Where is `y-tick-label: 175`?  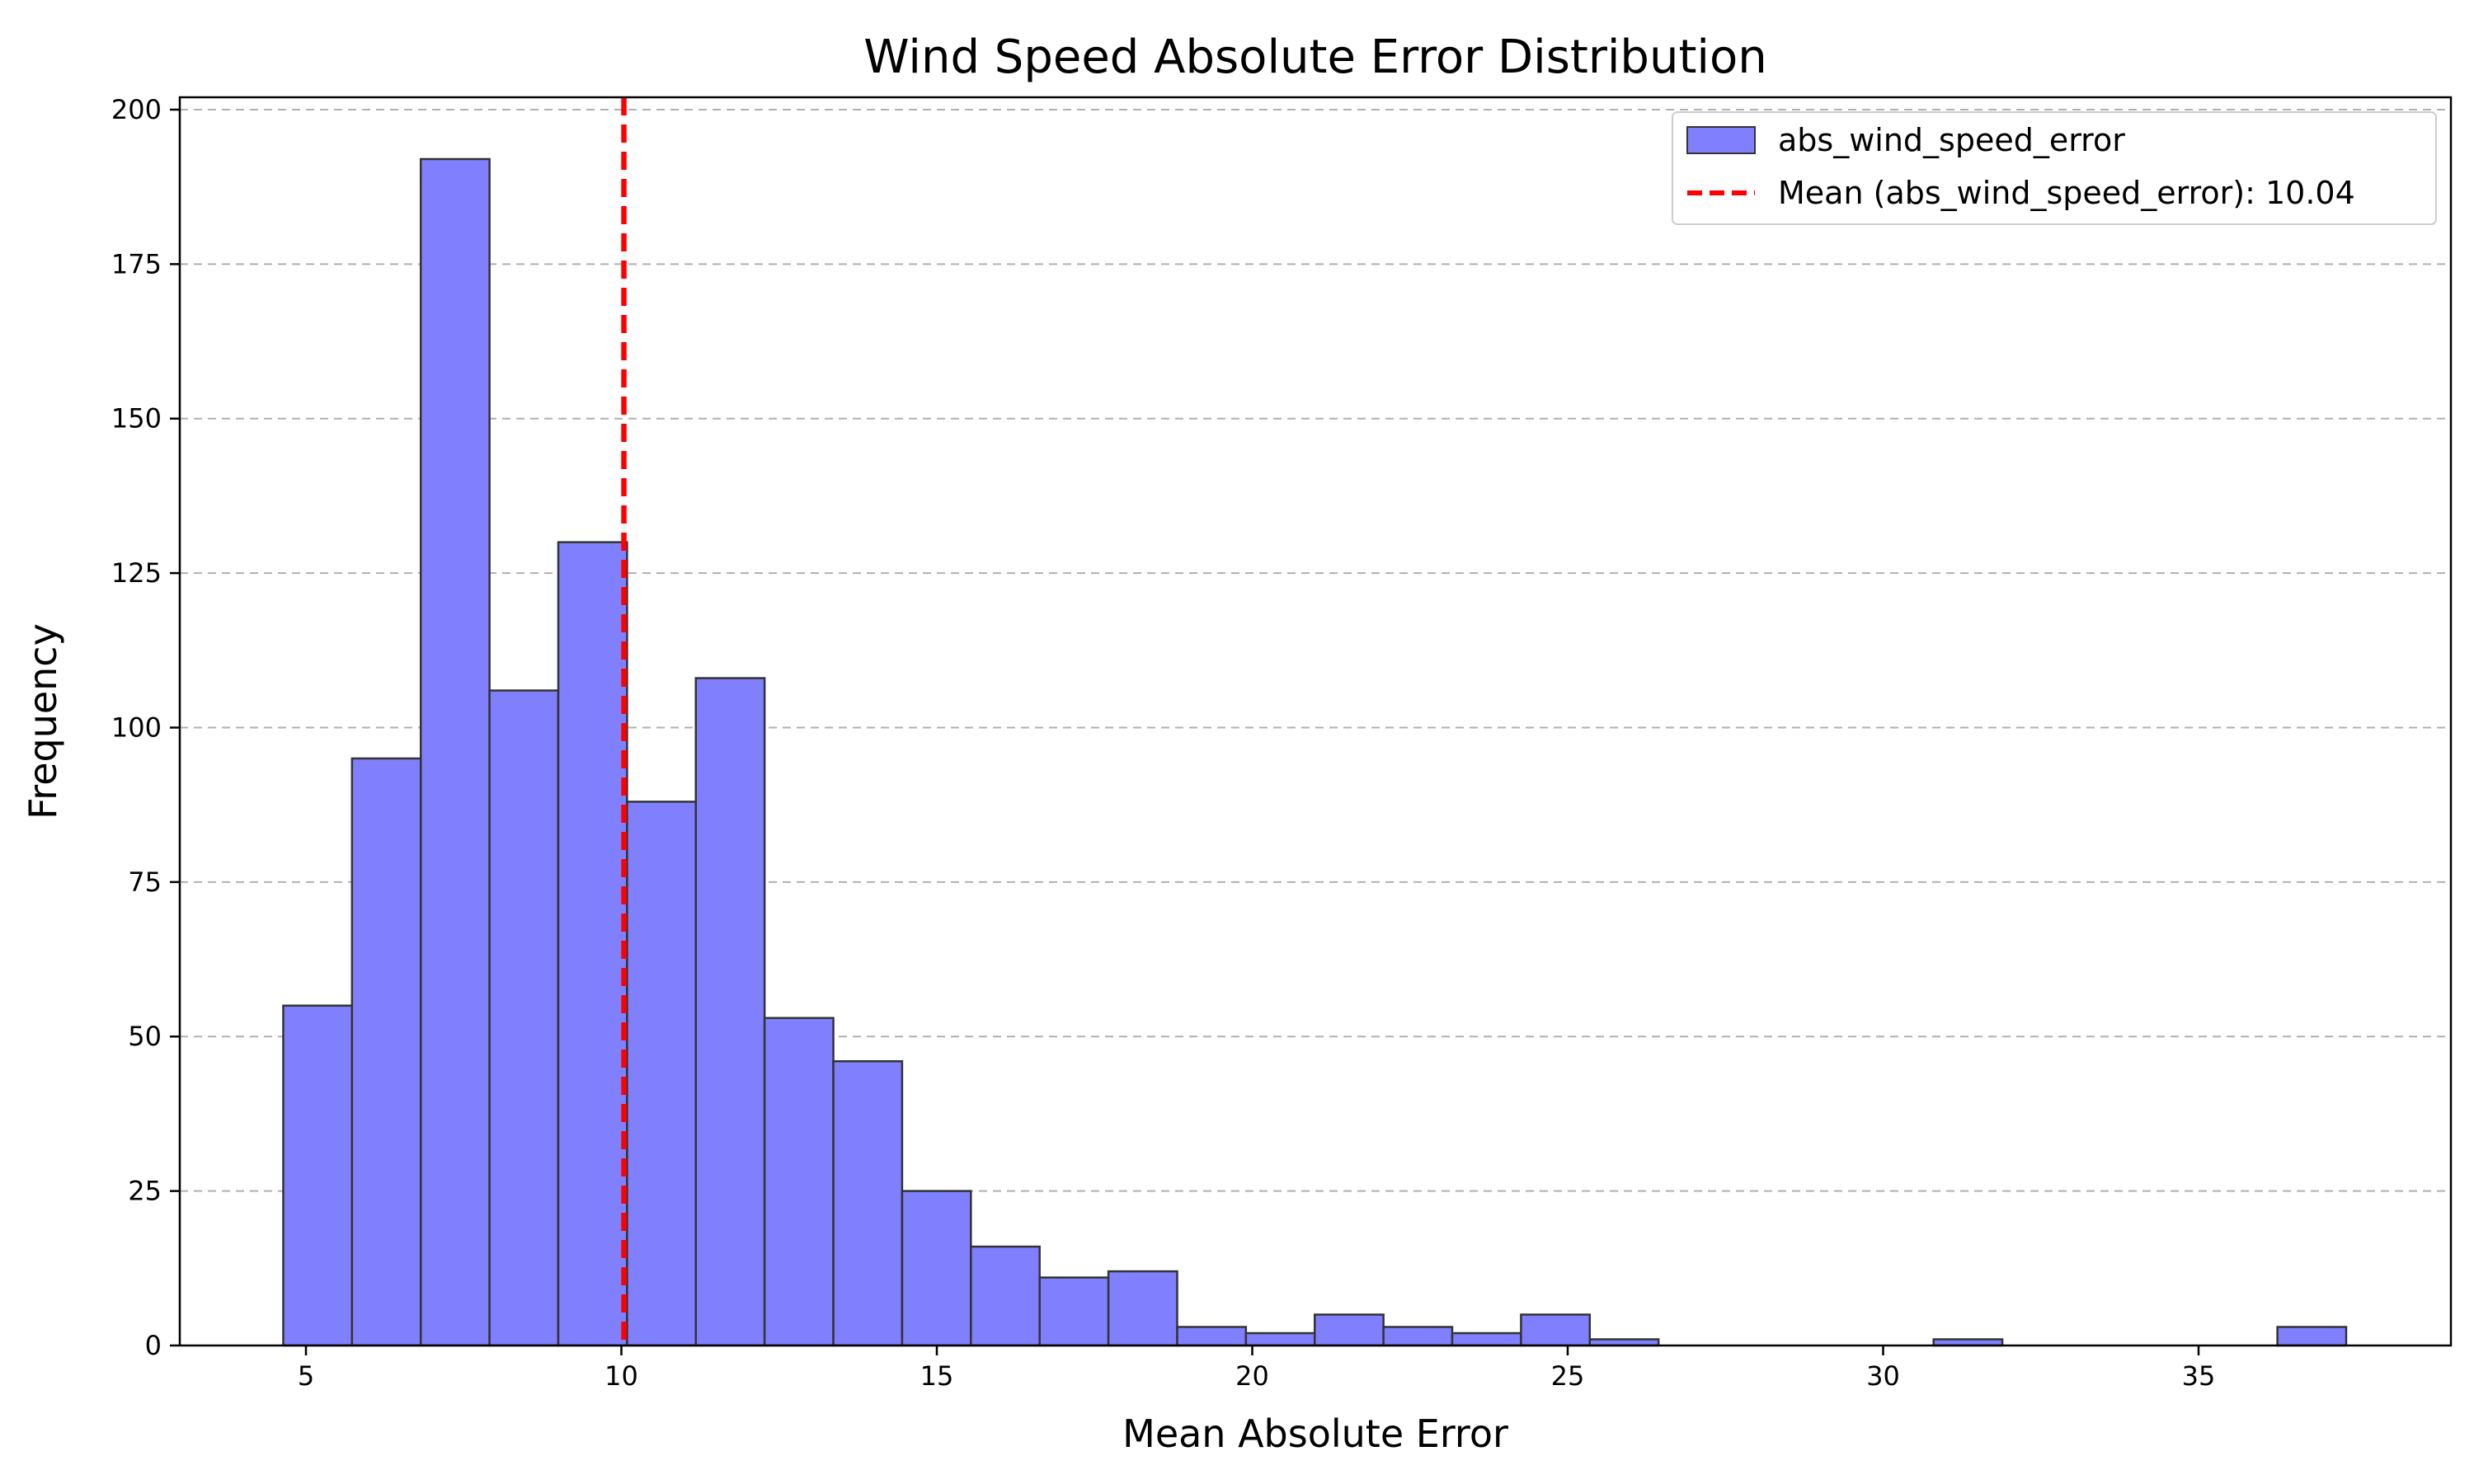 y-tick-label: 175 is located at coordinates (136, 263).